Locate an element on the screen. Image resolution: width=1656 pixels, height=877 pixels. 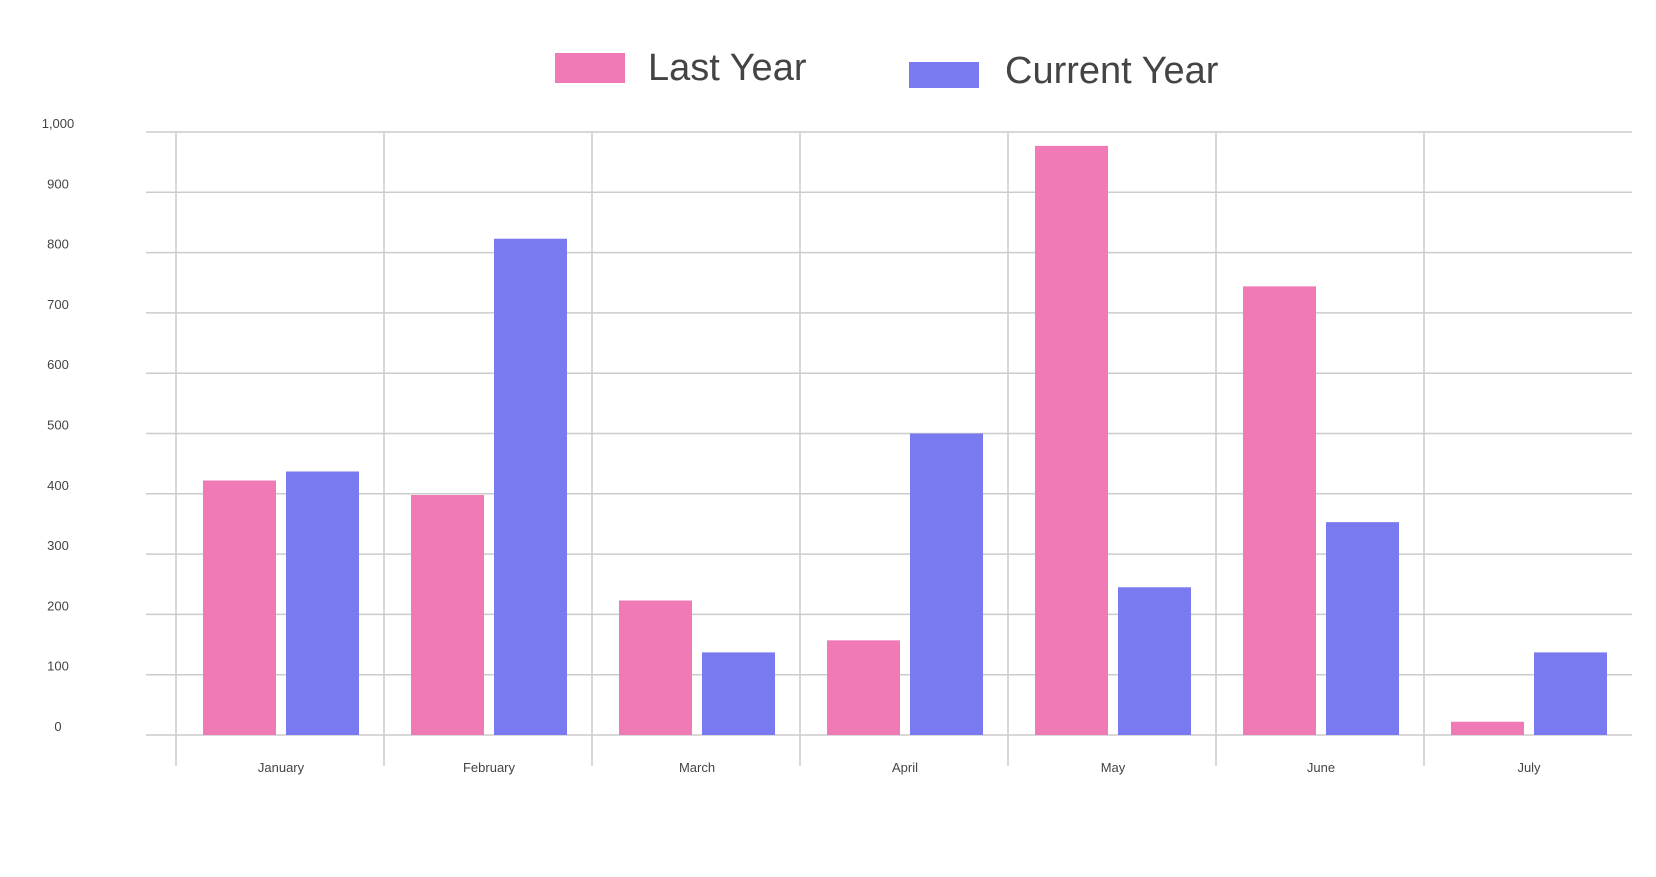
bar-current-year-may is located at coordinates (1154, 661).